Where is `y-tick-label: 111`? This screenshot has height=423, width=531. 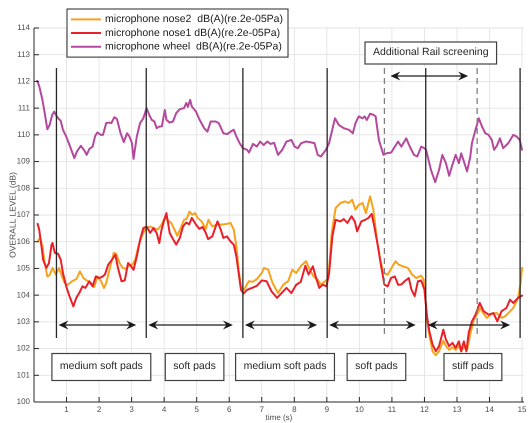 y-tick-label: 111 is located at coordinates (24, 107).